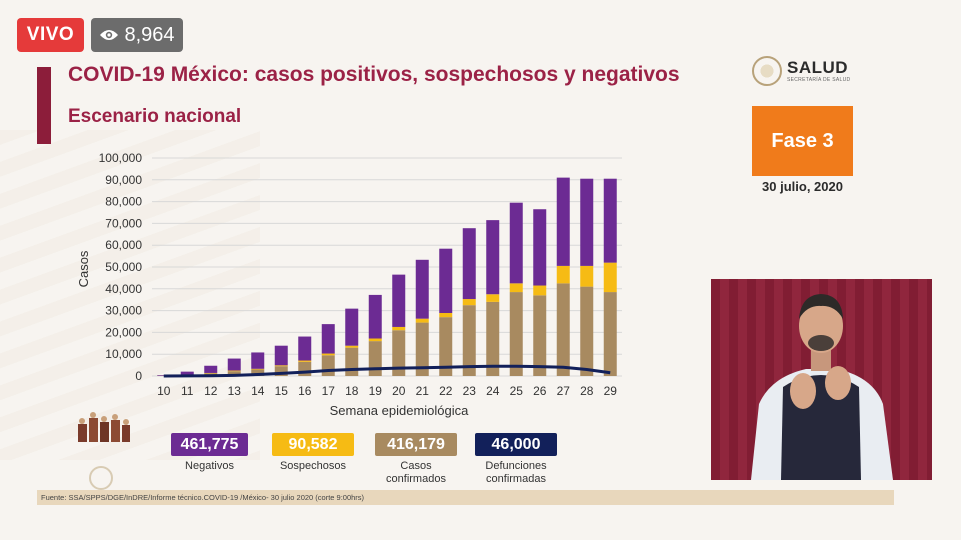 This screenshot has width=961, height=540. What do you see at coordinates (123, 289) in the screenshot?
I see `y-tick-label: 40,000` at bounding box center [123, 289].